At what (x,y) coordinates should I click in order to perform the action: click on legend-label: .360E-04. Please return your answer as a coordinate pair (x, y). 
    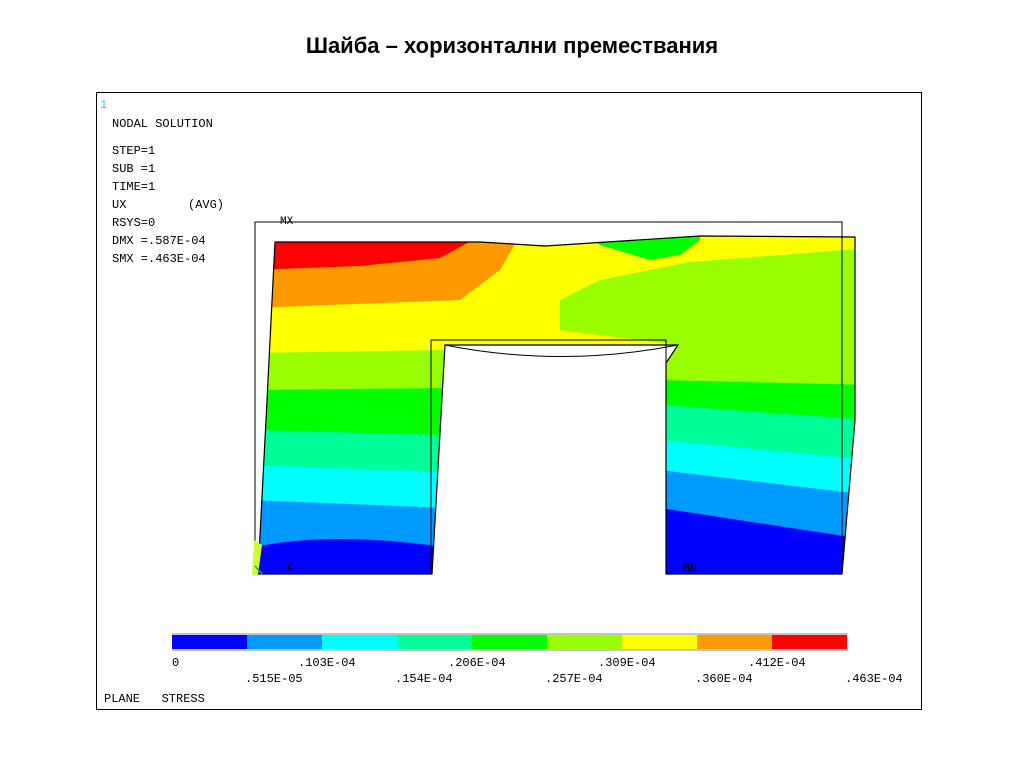
    Looking at the image, I should click on (724, 679).